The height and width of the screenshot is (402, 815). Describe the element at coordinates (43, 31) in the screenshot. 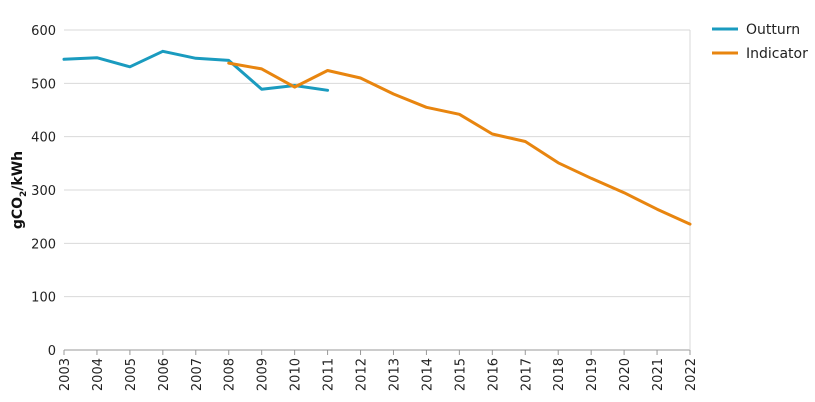

I see `y-tick-label: 600` at that location.